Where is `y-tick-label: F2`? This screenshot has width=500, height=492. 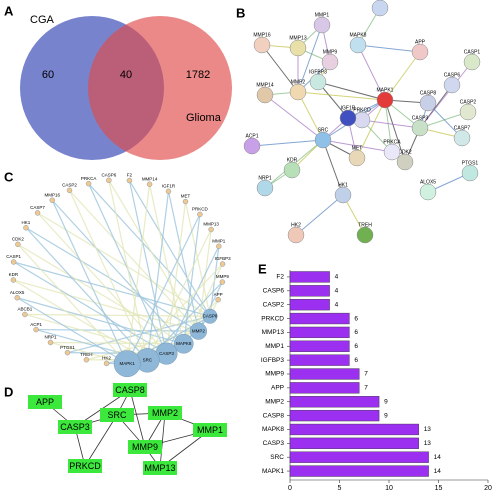
y-tick-label: F2 is located at coordinates (280, 277).